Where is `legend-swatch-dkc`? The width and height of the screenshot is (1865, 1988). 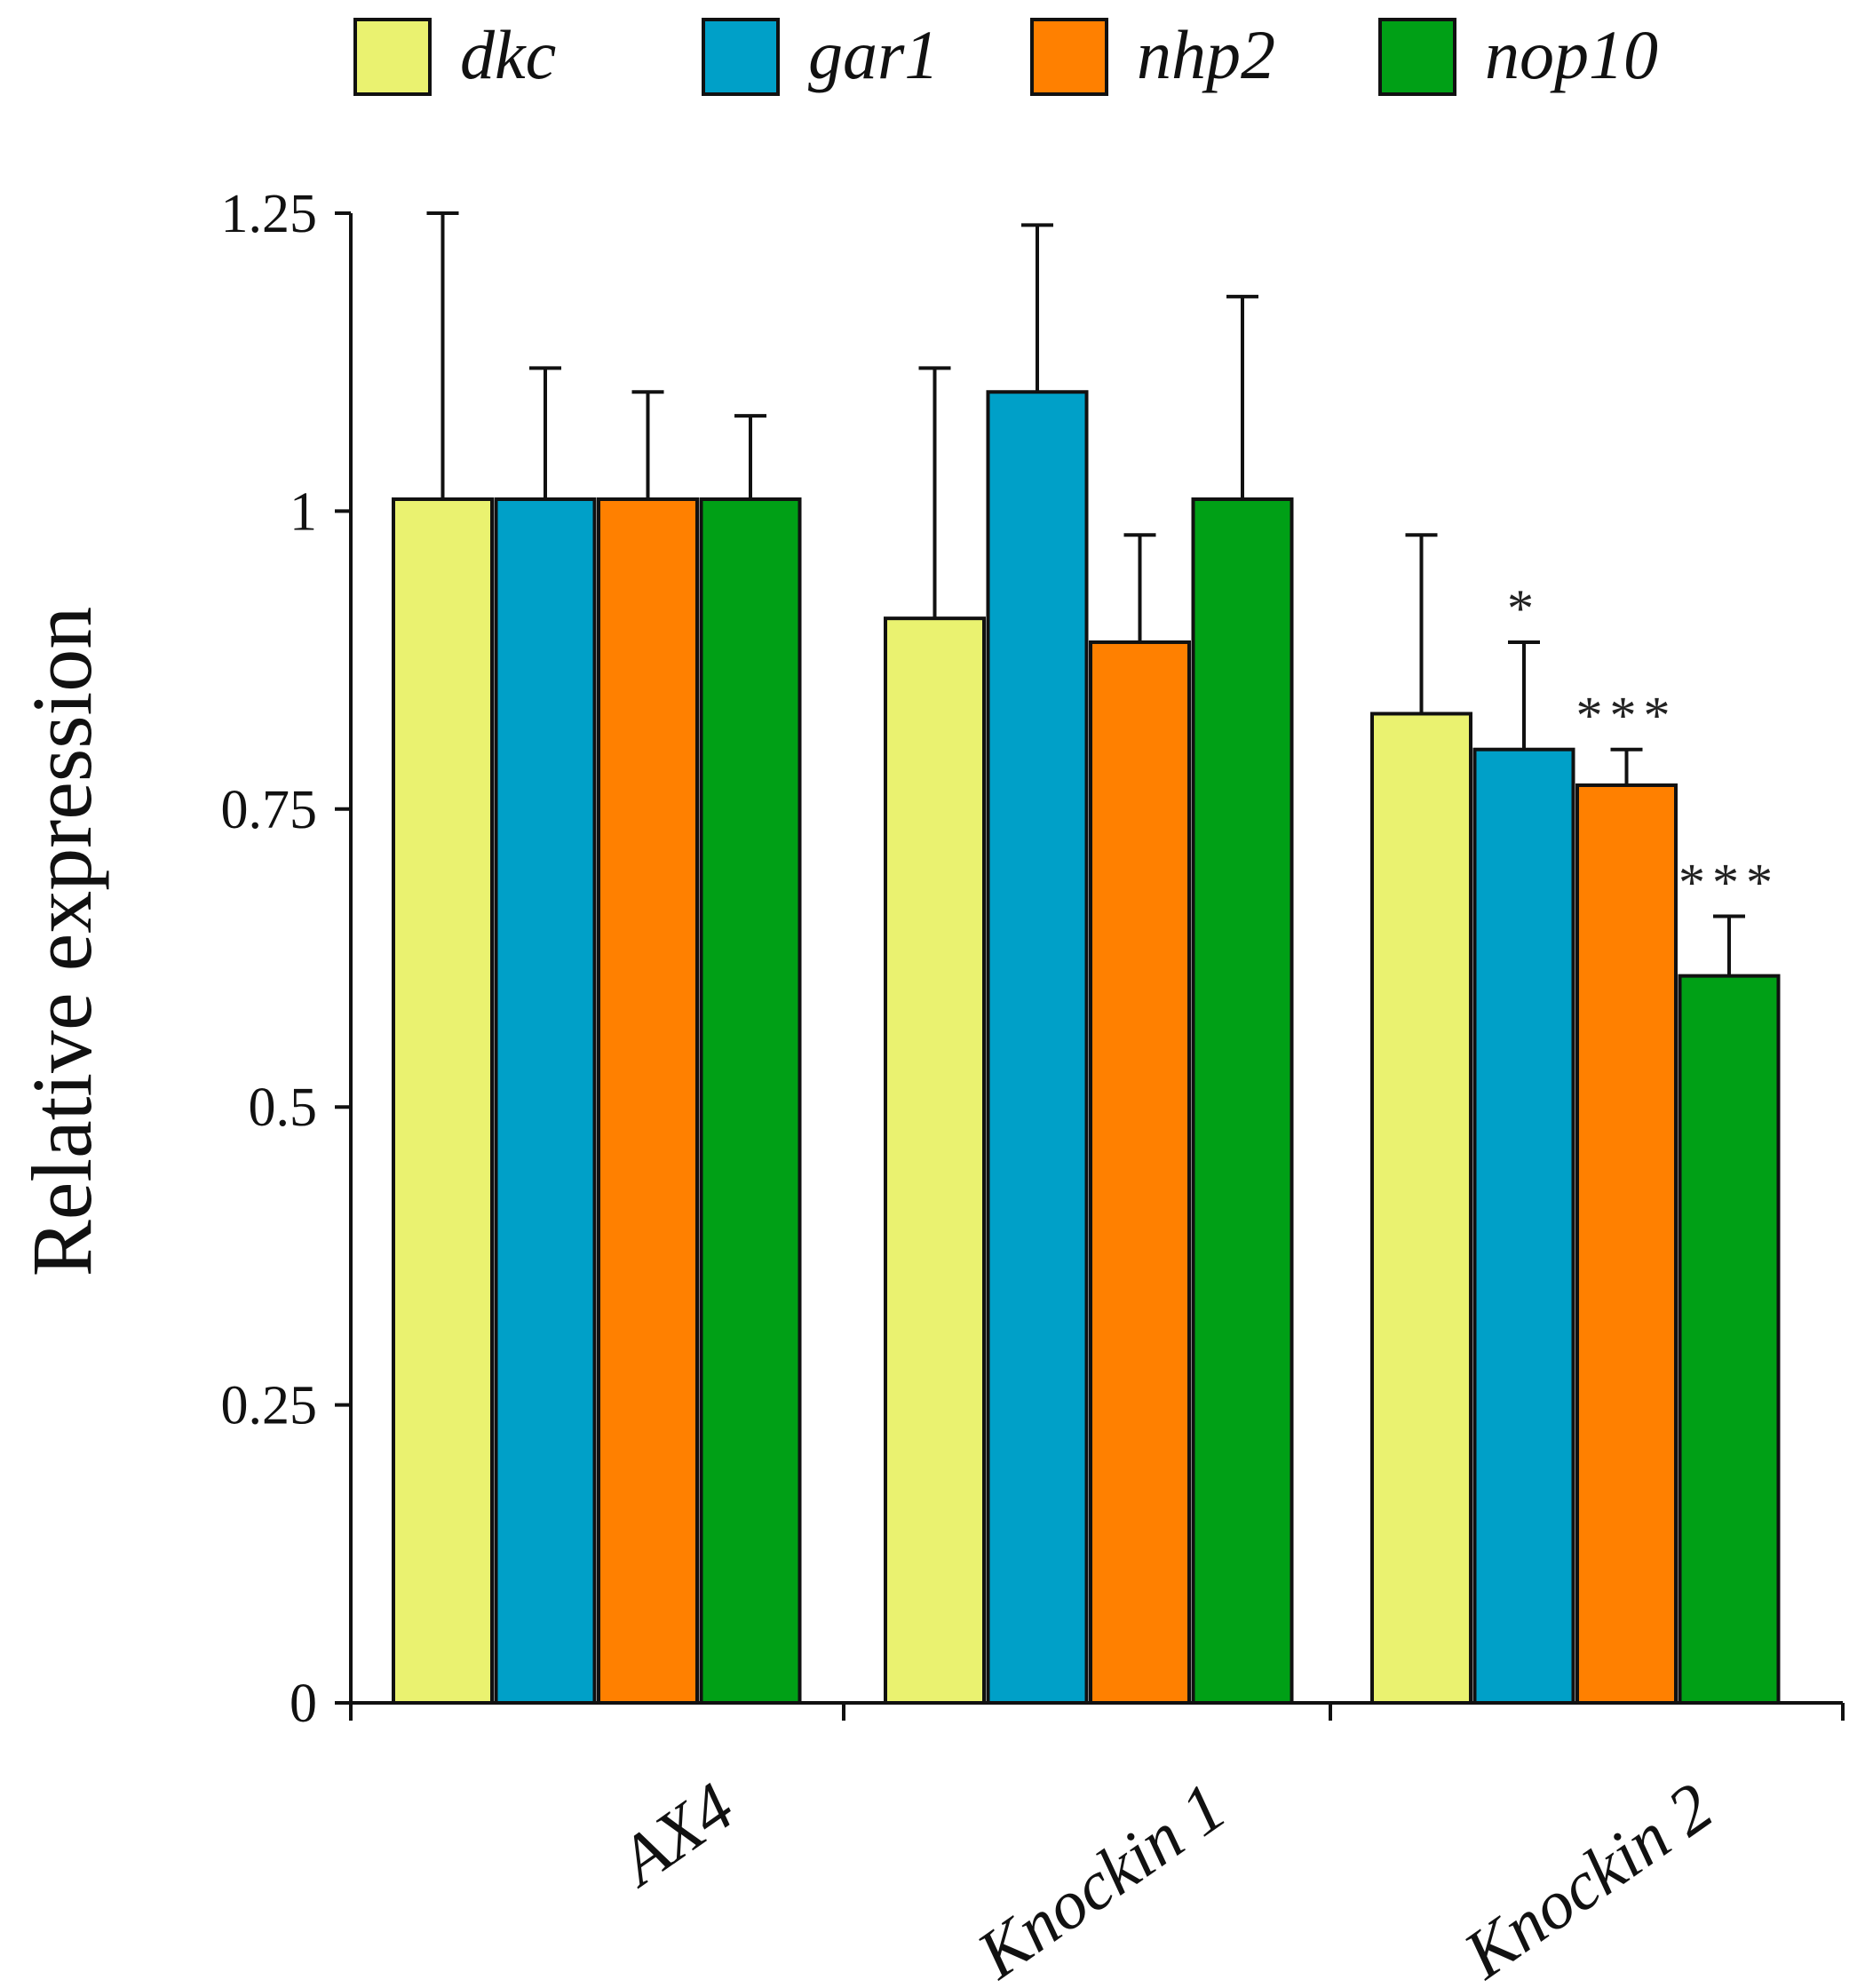
legend-swatch-dkc is located at coordinates (392, 57).